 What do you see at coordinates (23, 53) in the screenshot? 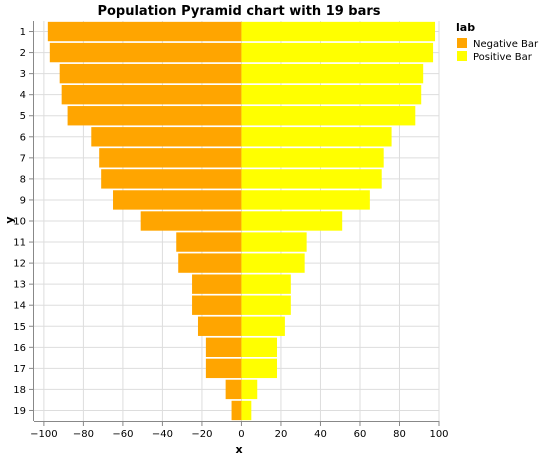
I see `y-tick-label-2: 2` at bounding box center [23, 53].